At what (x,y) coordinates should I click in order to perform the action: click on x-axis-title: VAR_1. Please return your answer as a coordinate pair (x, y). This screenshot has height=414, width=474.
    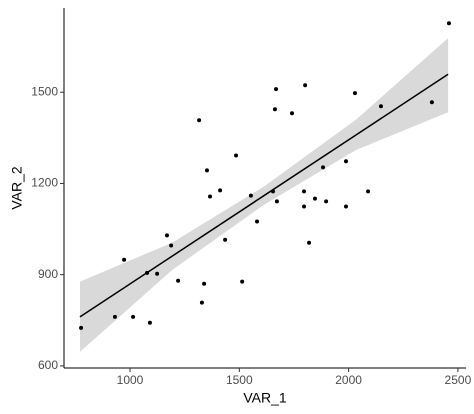
    Looking at the image, I should click on (265, 398).